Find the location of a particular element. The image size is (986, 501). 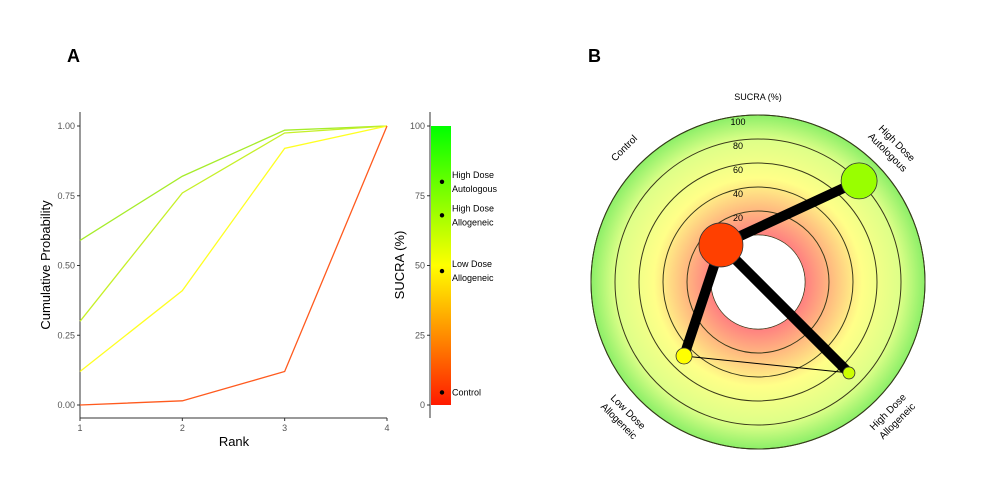

colorbar is located at coordinates (441, 265).